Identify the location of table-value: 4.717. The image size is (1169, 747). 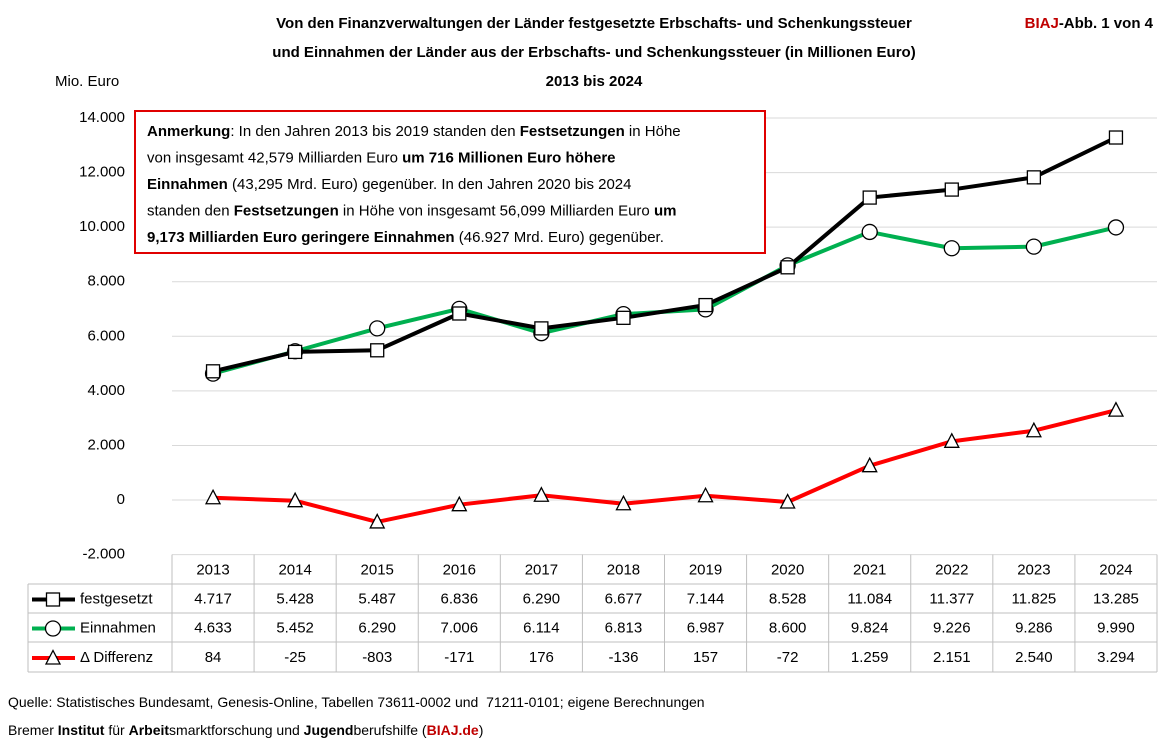
(213, 598).